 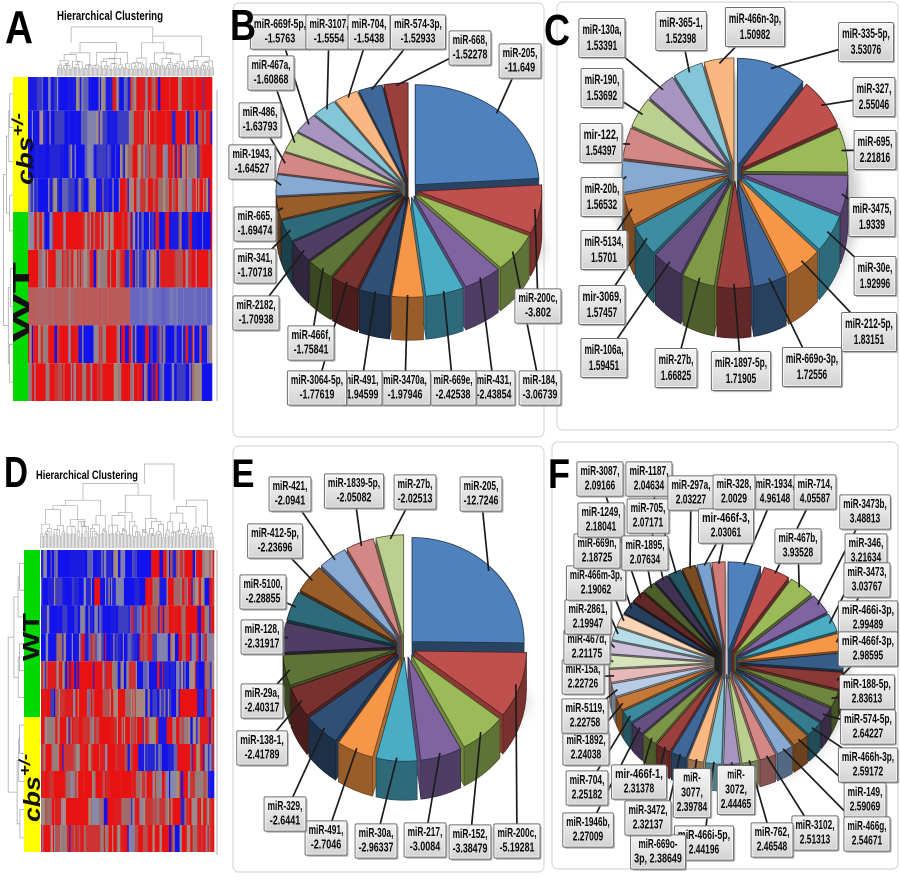 What do you see at coordinates (251, 153) in the screenshot?
I see `svg-text: miR-1943,` at bounding box center [251, 153].